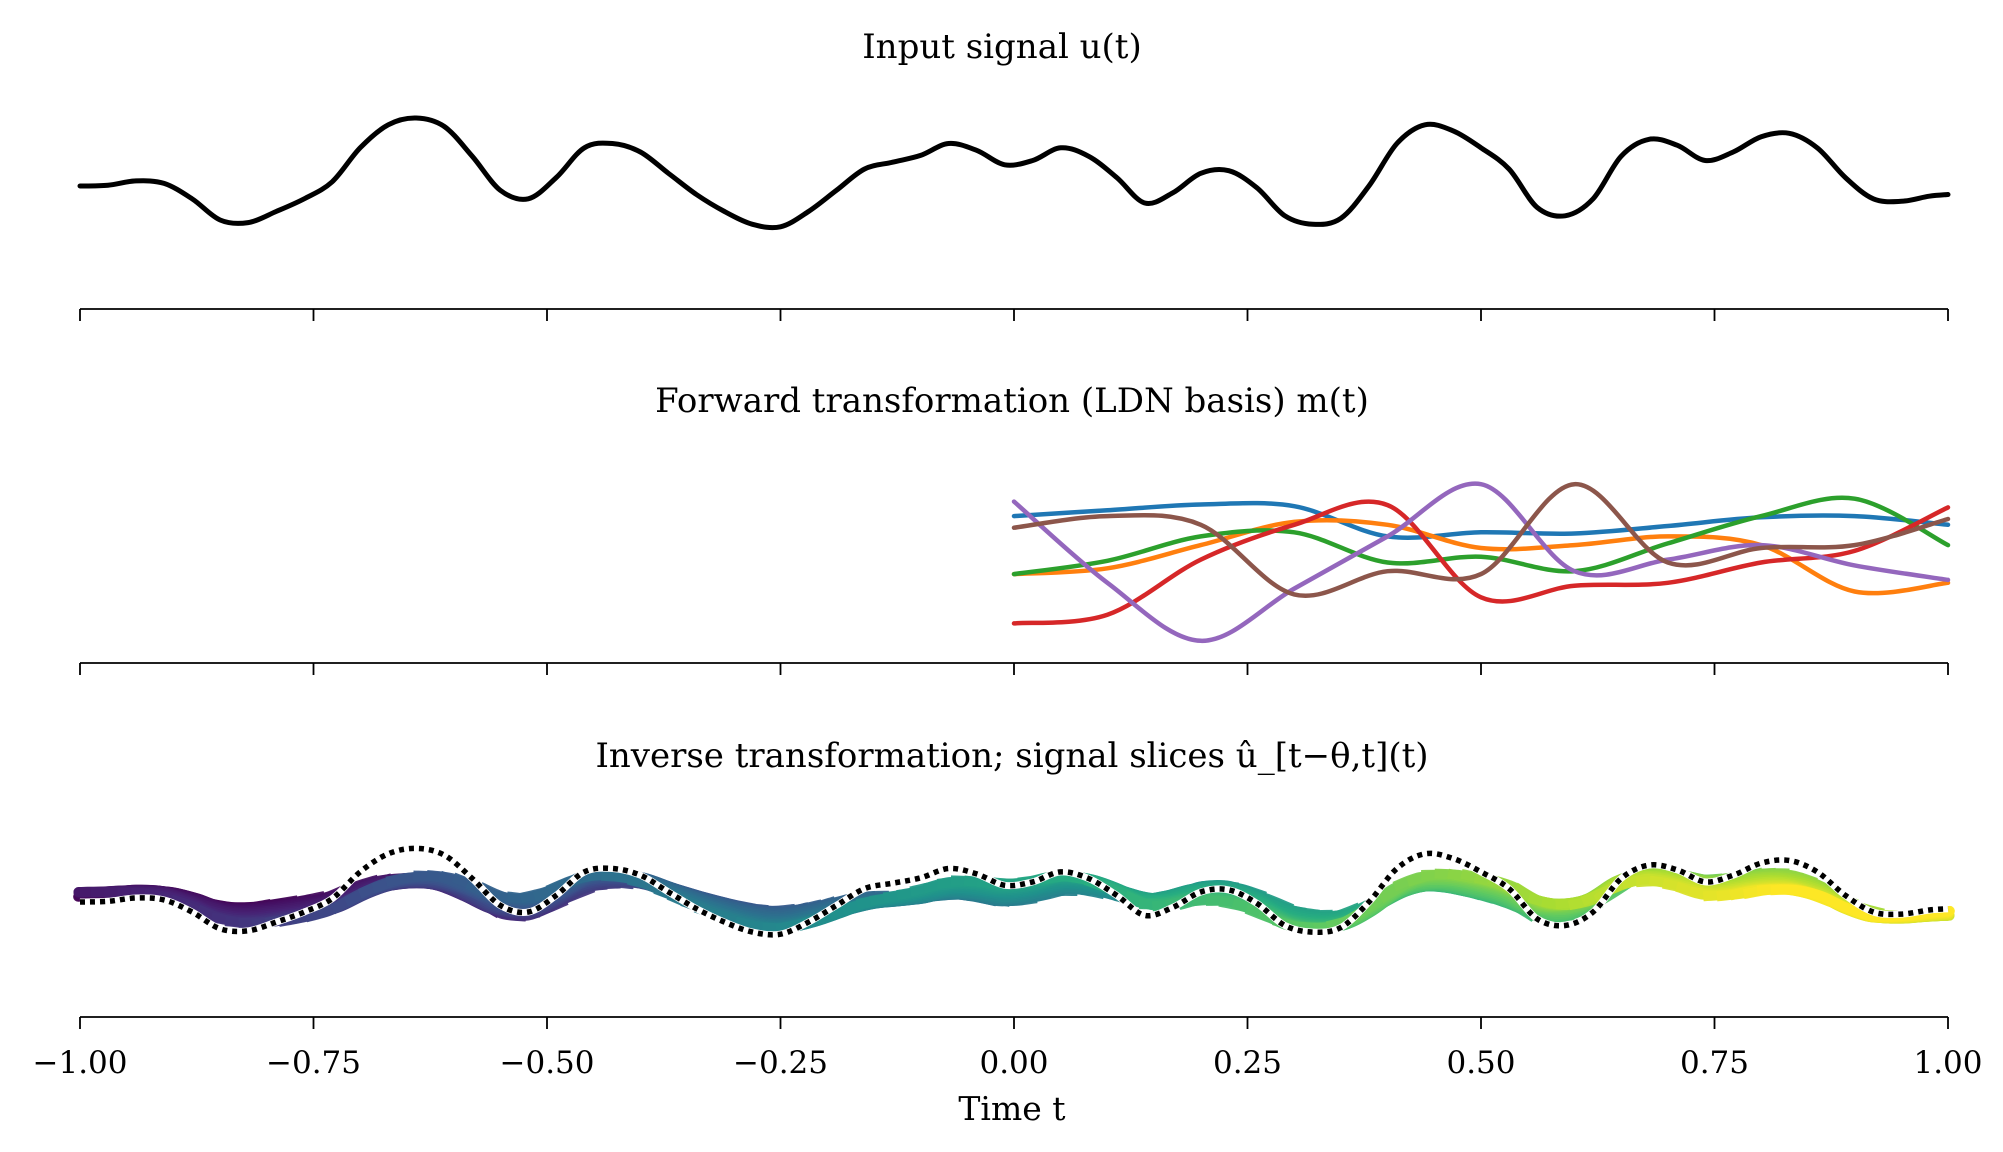 This screenshot has width=2003, height=1152. Describe the element at coordinates (1014, 669) in the screenshot. I see `x-ticks-forward` at that location.